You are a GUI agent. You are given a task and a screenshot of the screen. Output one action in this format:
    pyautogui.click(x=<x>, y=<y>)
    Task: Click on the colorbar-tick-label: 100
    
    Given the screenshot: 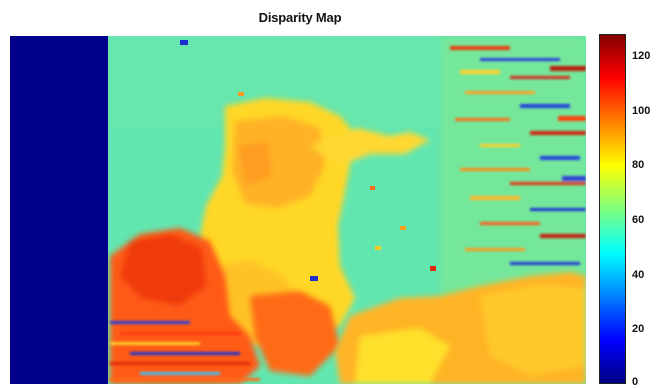 What is the action you would take?
    pyautogui.click(x=641, y=110)
    